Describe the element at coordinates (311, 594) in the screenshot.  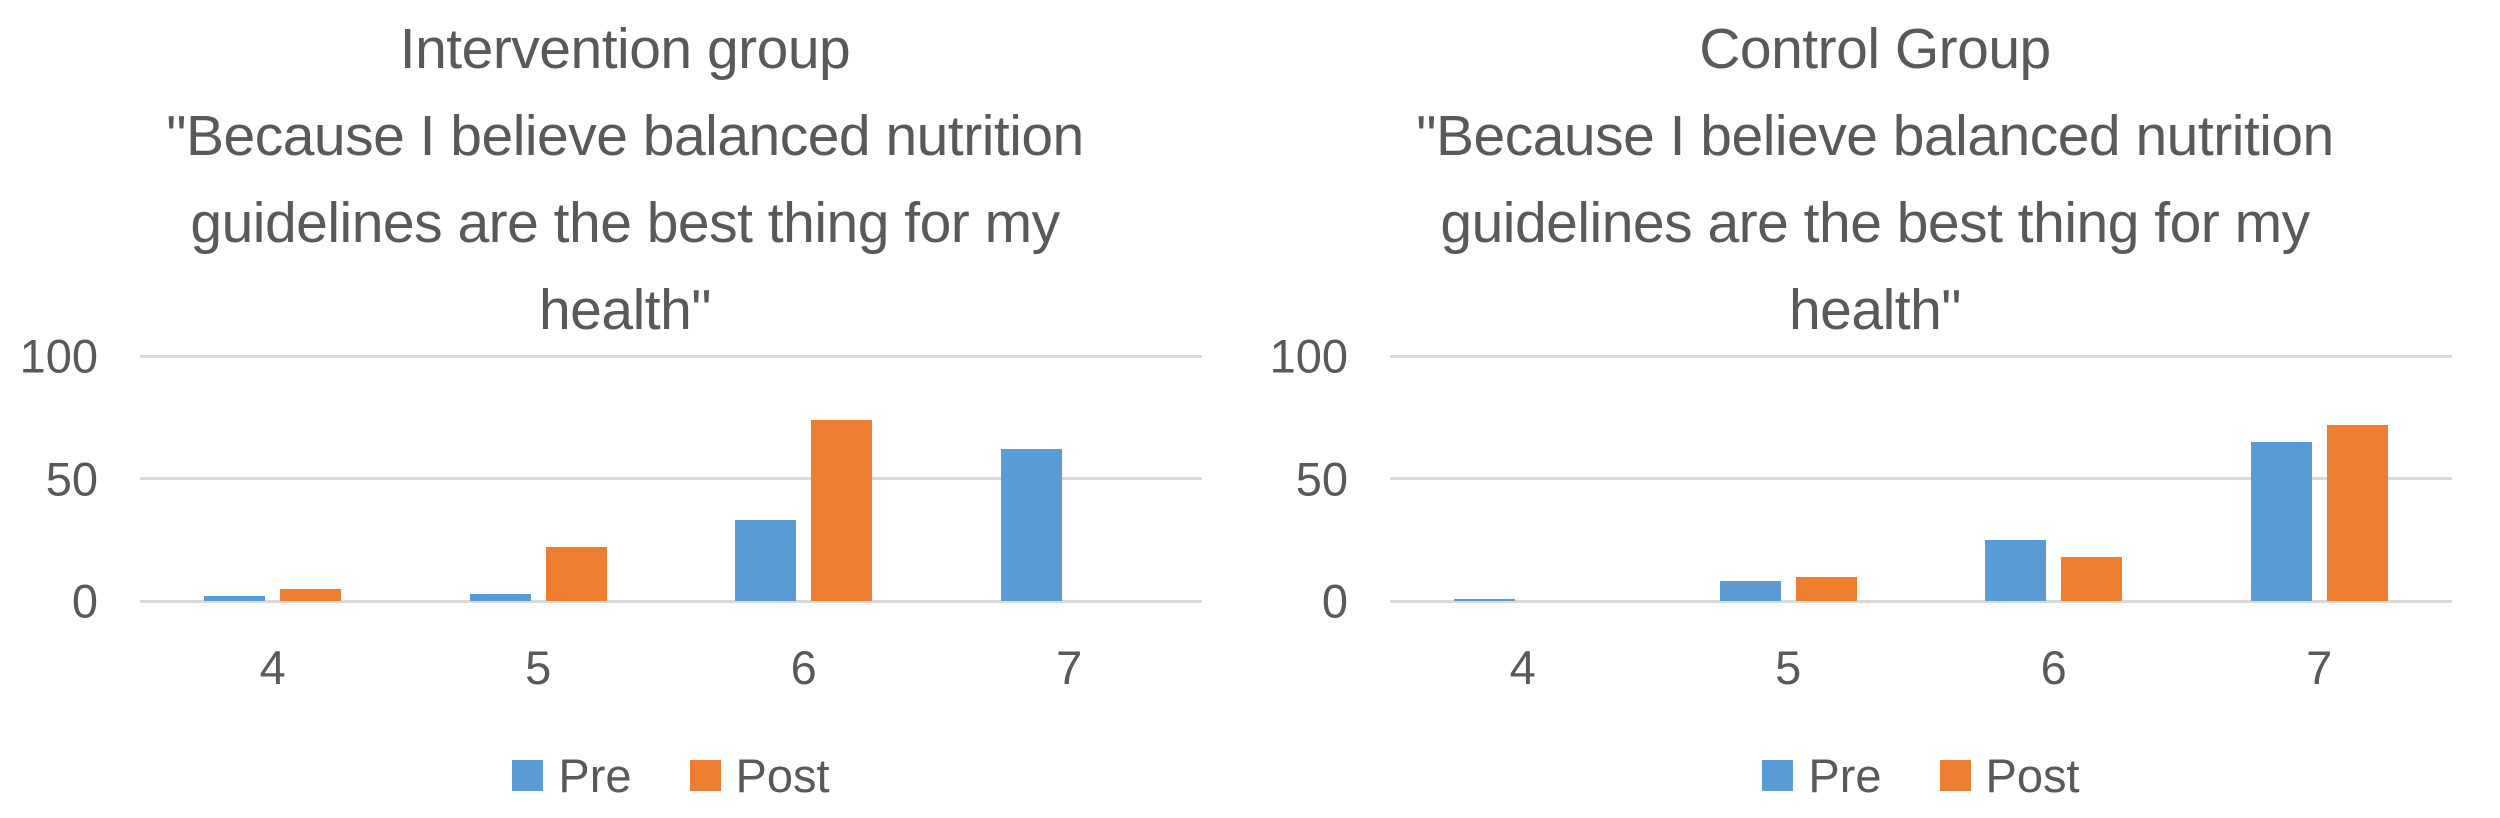
I see `bar-post-cat4` at that location.